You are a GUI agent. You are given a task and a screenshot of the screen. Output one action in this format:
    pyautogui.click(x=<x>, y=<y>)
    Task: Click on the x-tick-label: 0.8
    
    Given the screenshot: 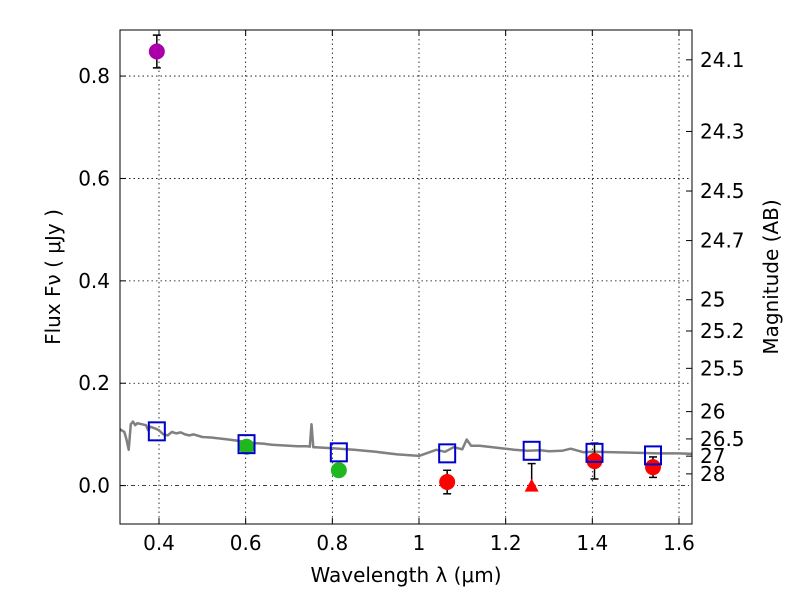 What is the action you would take?
    pyautogui.click(x=332, y=543)
    